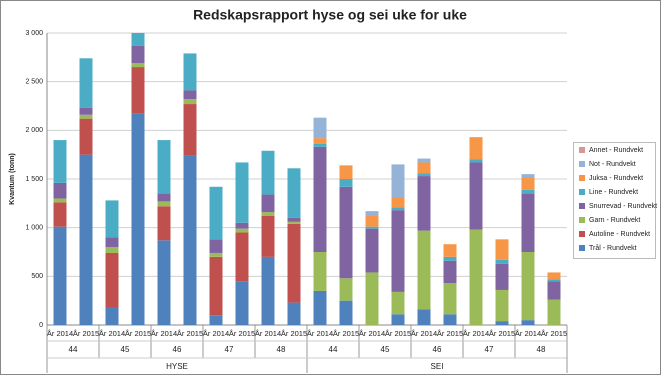  Describe the element at coordinates (541, 349) in the screenshot. I see `week-label: 48` at that location.